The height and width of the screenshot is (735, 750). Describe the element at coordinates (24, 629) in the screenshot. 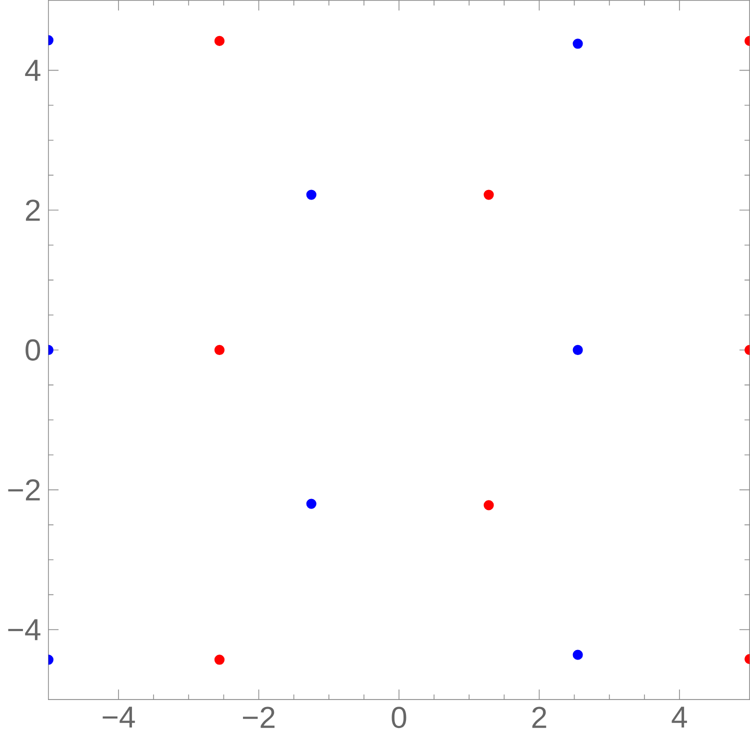

I see `y-tick-label: −4` at that location.